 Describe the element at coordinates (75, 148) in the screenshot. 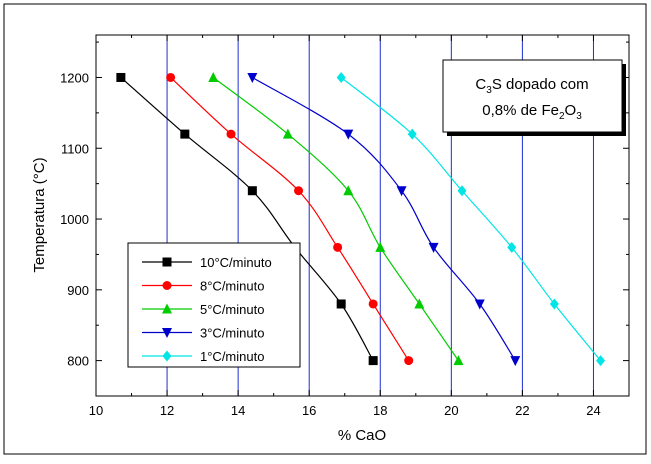

I see `y-tick-label: 1100` at that location.